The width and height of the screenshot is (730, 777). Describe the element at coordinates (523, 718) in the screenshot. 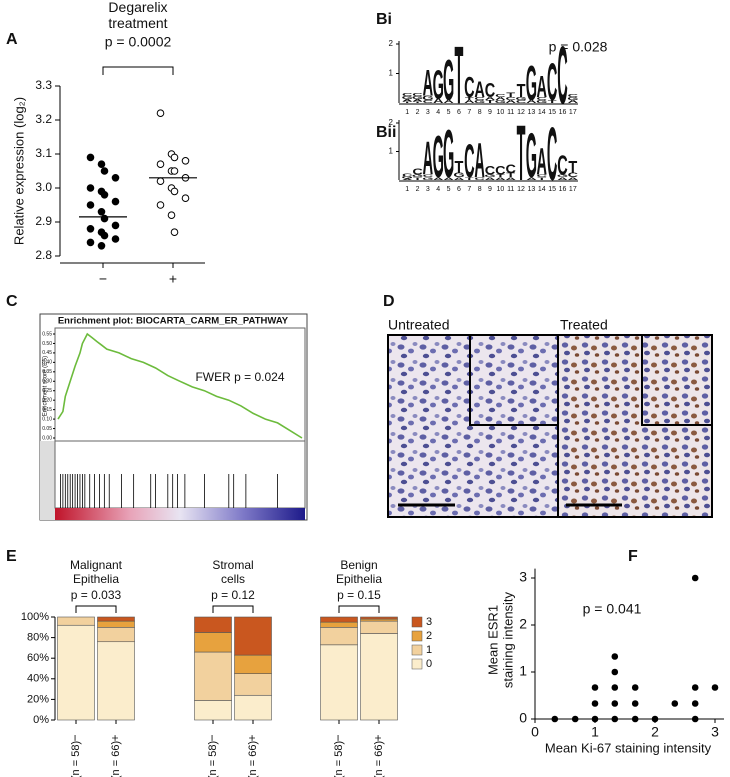

I see `y-tick-label: 0` at that location.